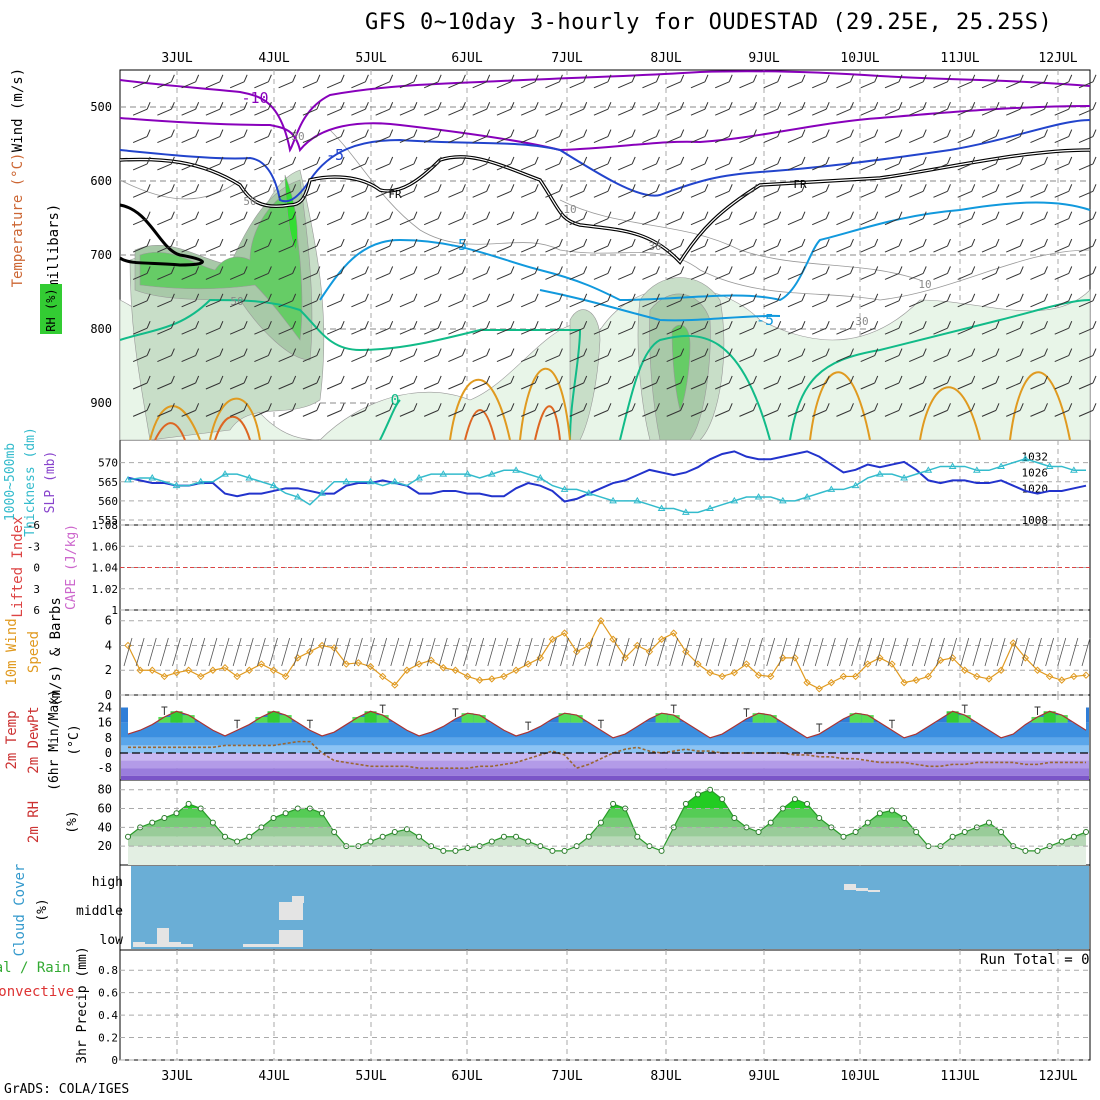 The image size is (1100, 1100). I want to click on rh-tick: 20, so click(105, 846).